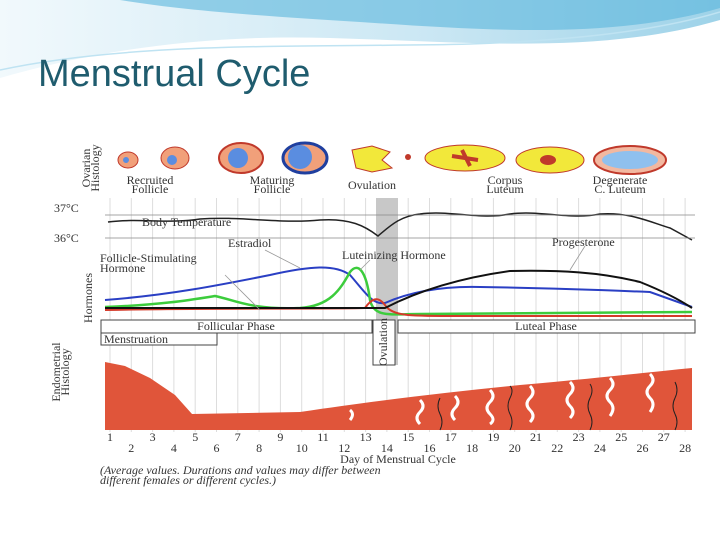  I want to click on stage-label: Corpus, so click(505, 180).